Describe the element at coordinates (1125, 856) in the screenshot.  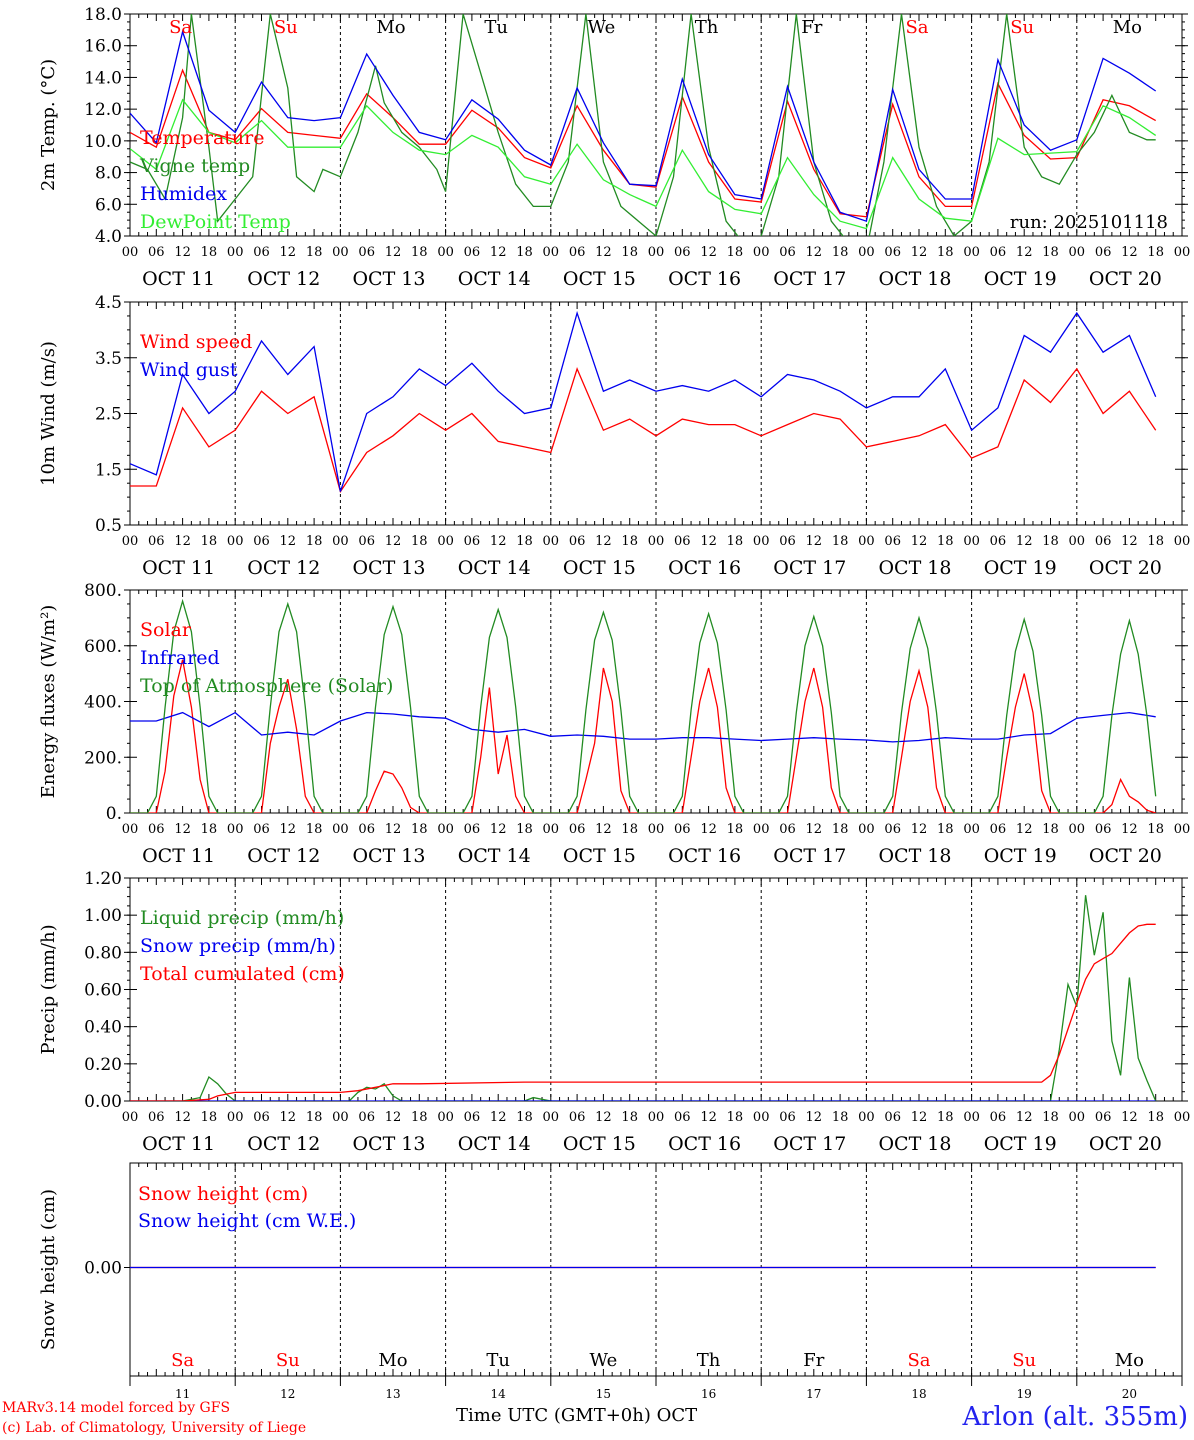
I see `day-label: OCT 20` at that location.